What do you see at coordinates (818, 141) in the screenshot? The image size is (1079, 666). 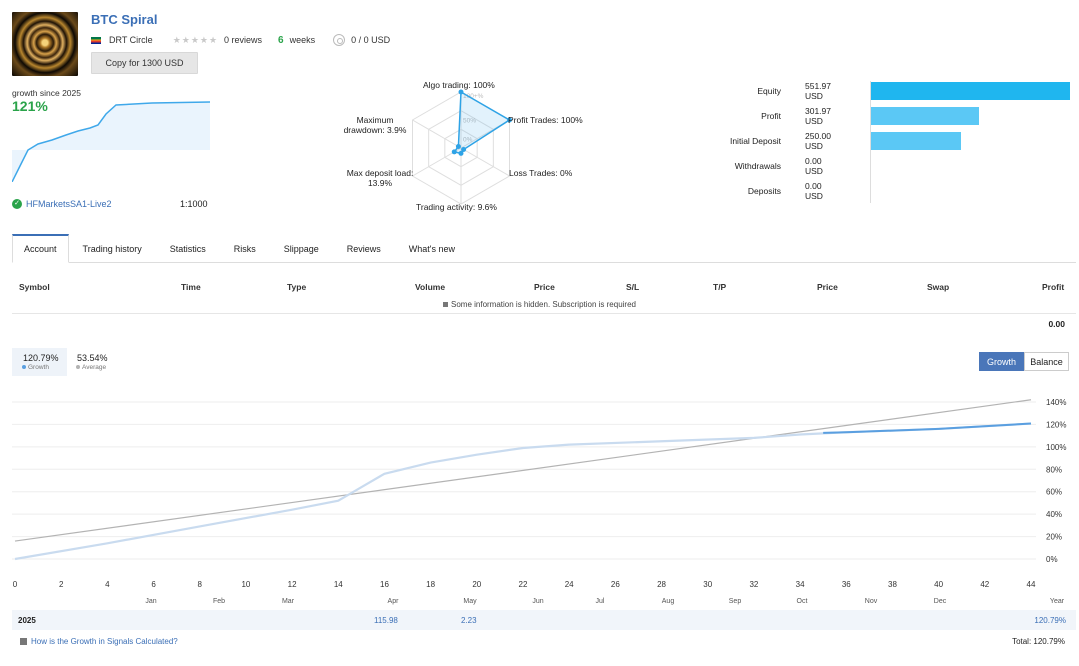 I see `finance-value: 250.00 USD` at bounding box center [818, 141].